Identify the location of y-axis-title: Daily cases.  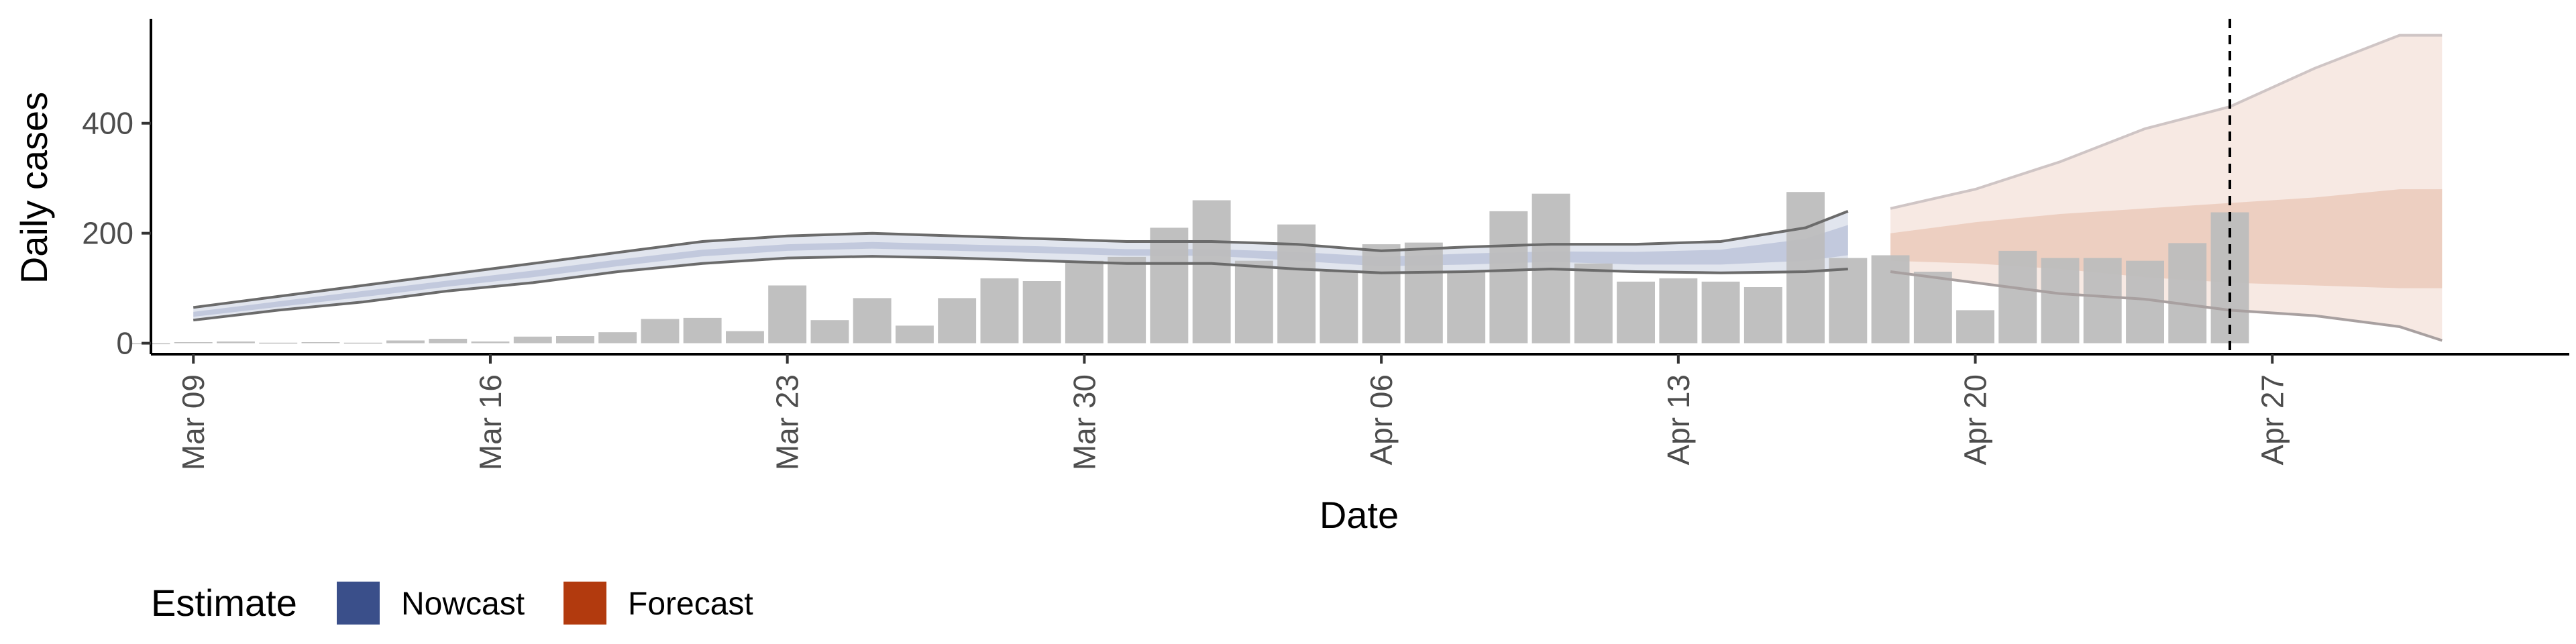
(34, 188).